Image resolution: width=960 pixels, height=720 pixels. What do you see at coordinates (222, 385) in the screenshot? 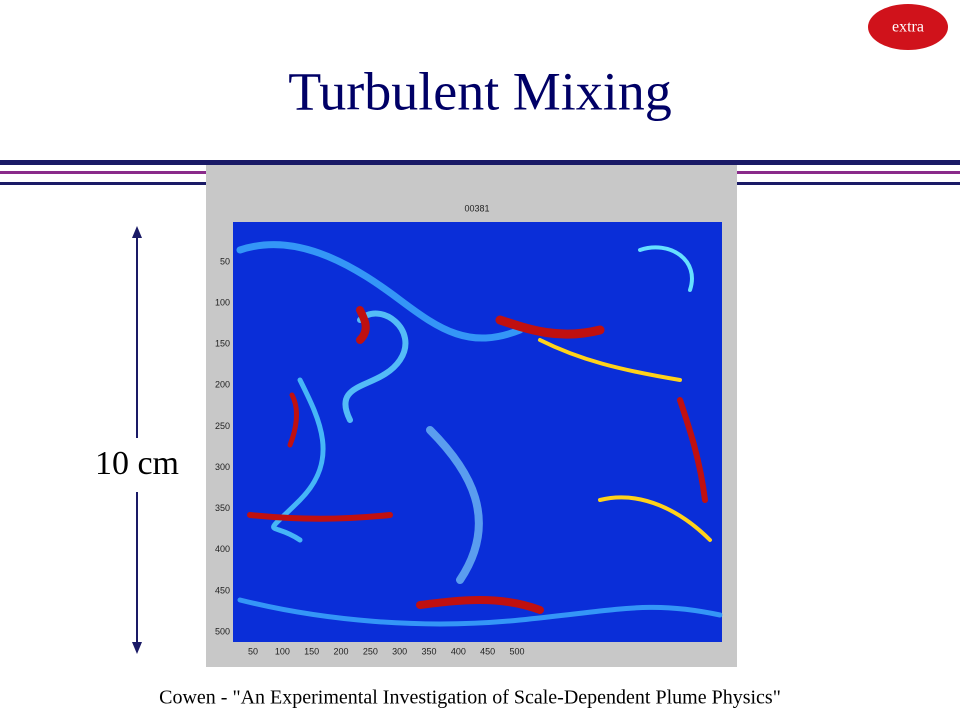
I see `y-tick-label: 200` at bounding box center [222, 385].